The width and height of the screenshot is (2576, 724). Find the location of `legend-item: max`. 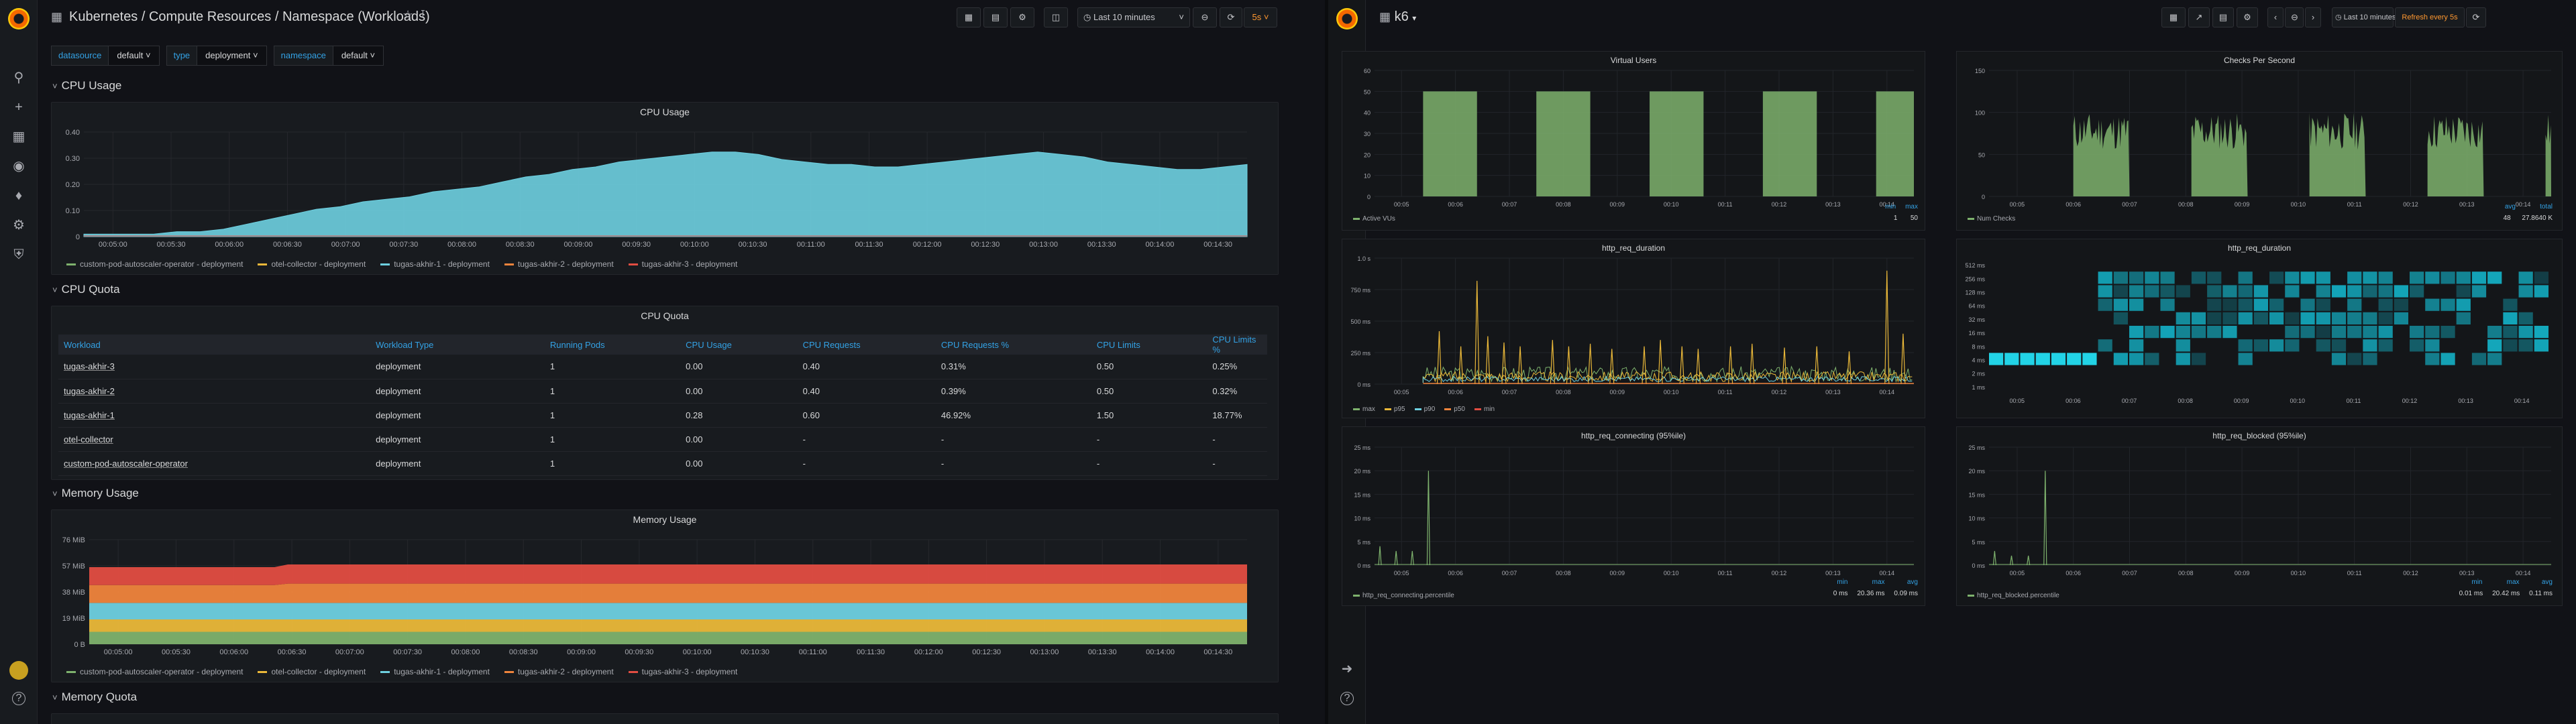

legend-item: max is located at coordinates (1364, 409).